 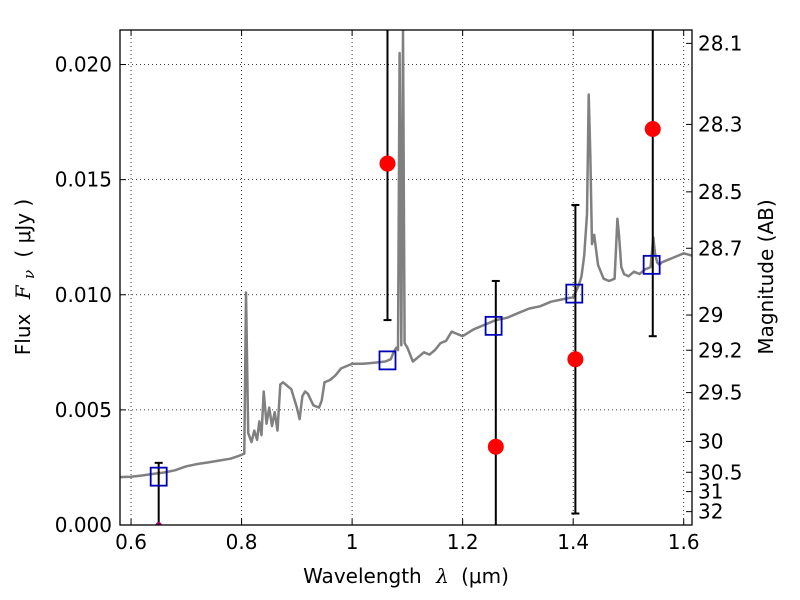 I want to click on x-tick-label: 1.2, so click(x=463, y=542).